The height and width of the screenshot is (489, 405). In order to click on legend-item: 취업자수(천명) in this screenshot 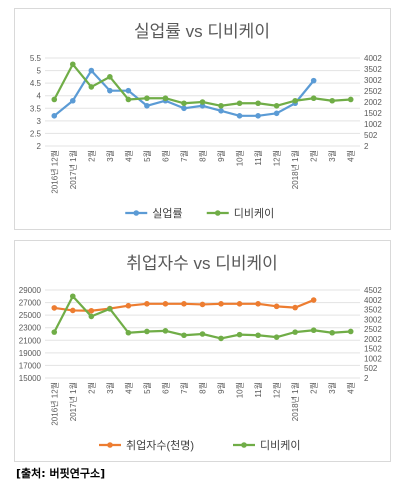, I will do `click(146, 445)`.